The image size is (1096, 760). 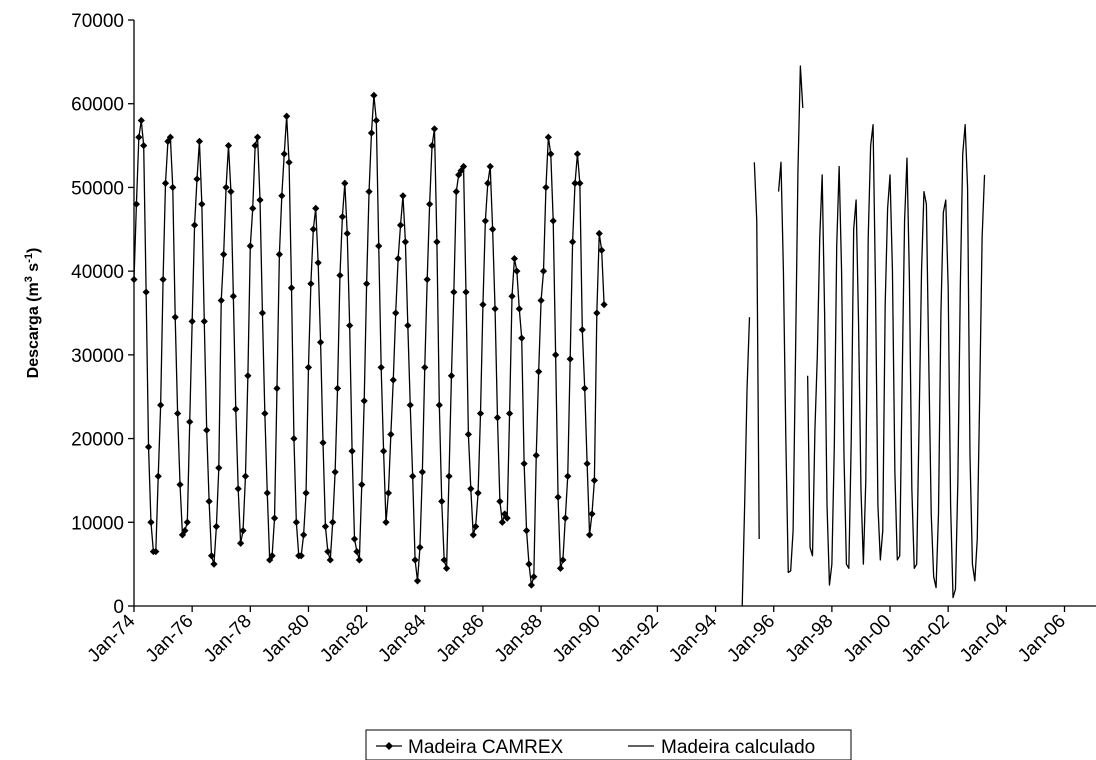 What do you see at coordinates (32, 313) in the screenshot?
I see `y-axis-label: Descarga (m3 s-1)` at bounding box center [32, 313].